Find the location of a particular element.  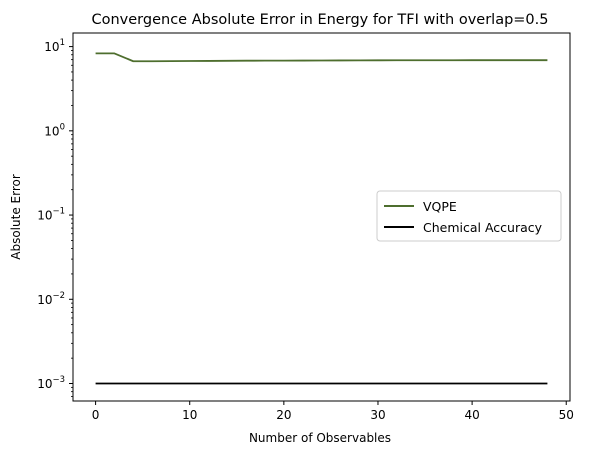

x-tick-label: 30 is located at coordinates (377, 415).